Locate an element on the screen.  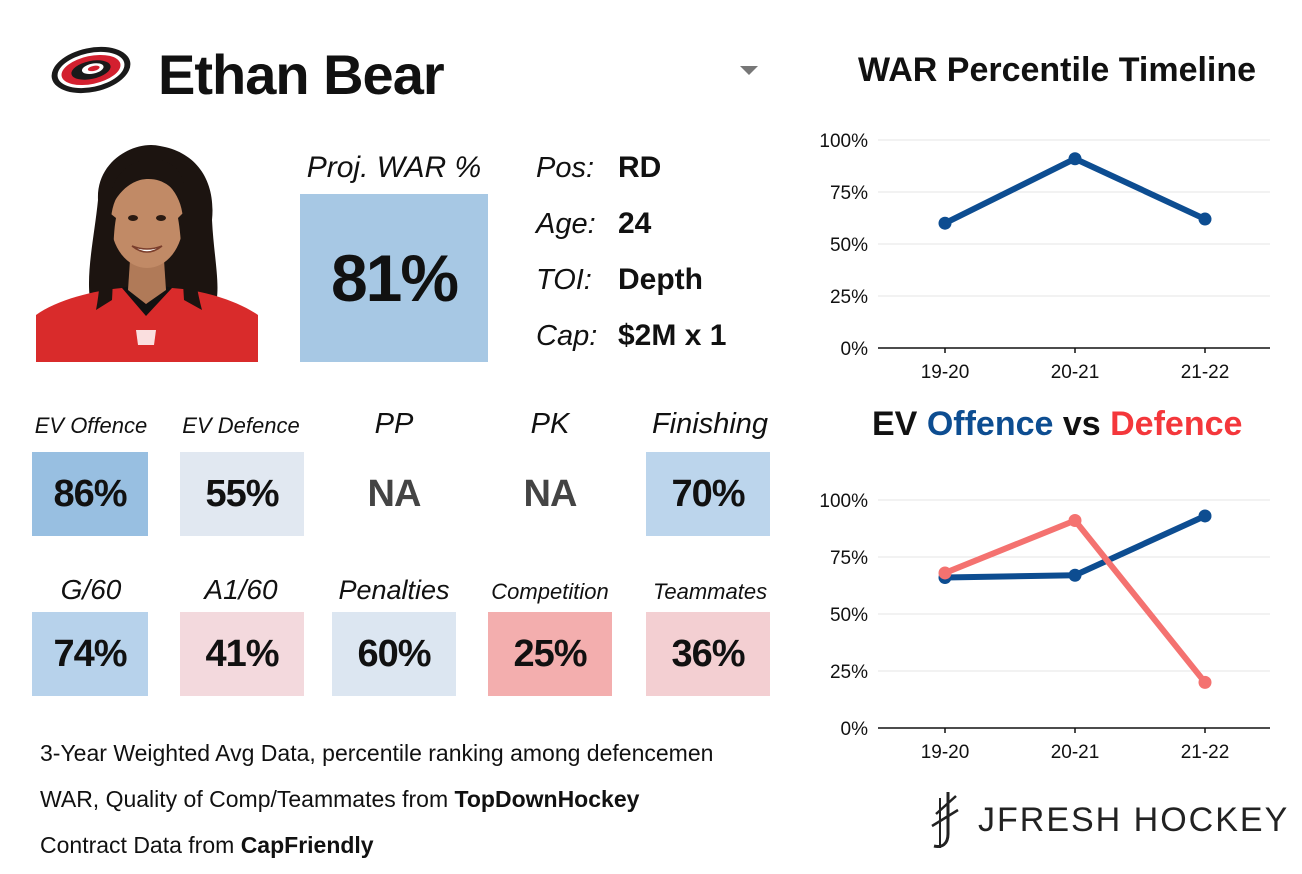
topdownhockey-link: TopDownHockey is located at coordinates (547, 799).